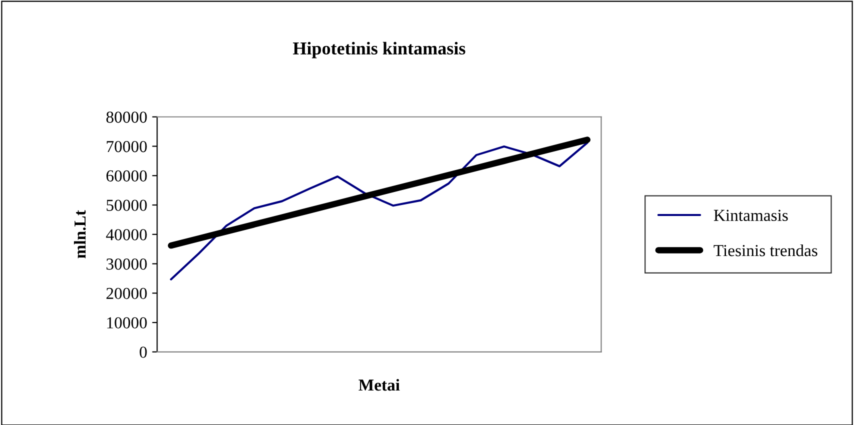 The width and height of the screenshot is (854, 425). I want to click on x-axis-title: Metai, so click(379, 384).